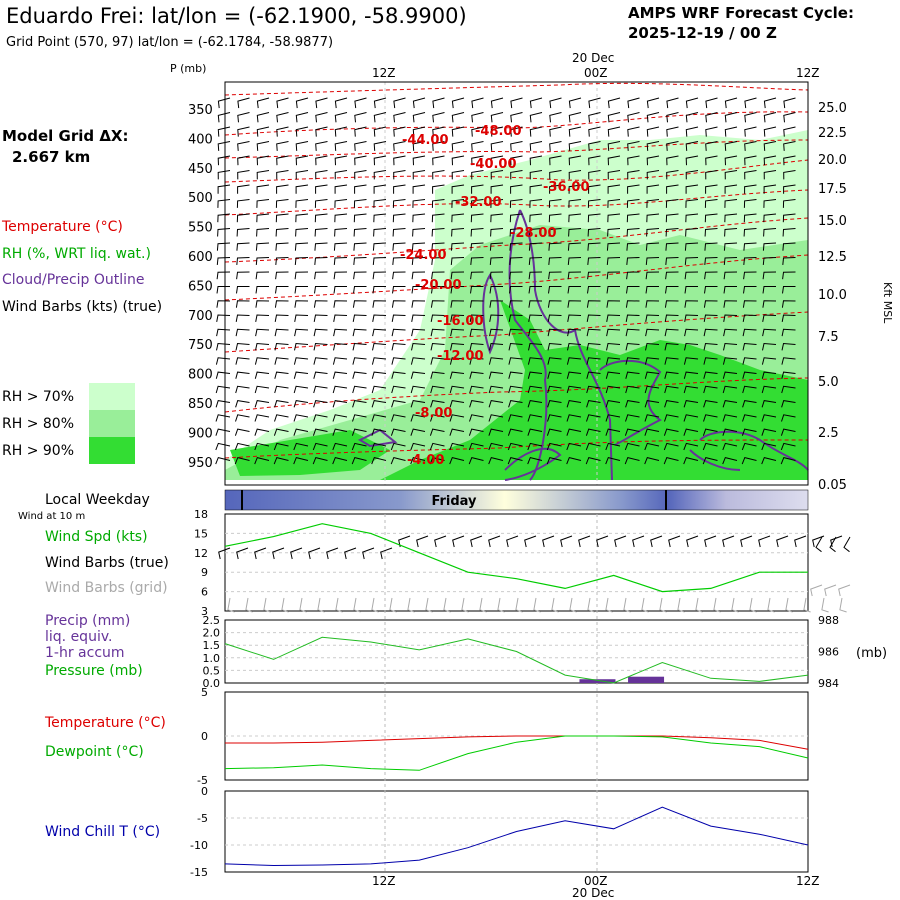 The width and height of the screenshot is (900, 900). What do you see at coordinates (423, 255) in the screenshot?
I see `isotherm-label-24: -24.00` at bounding box center [423, 255].